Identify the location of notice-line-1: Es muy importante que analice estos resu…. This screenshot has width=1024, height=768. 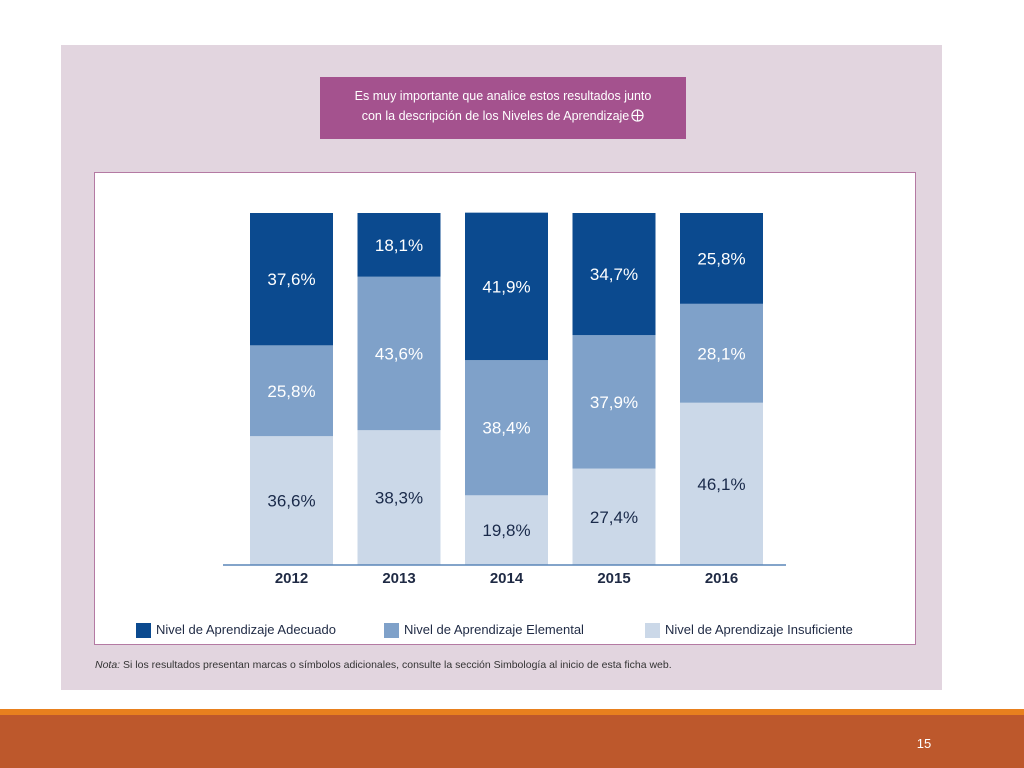
(503, 96).